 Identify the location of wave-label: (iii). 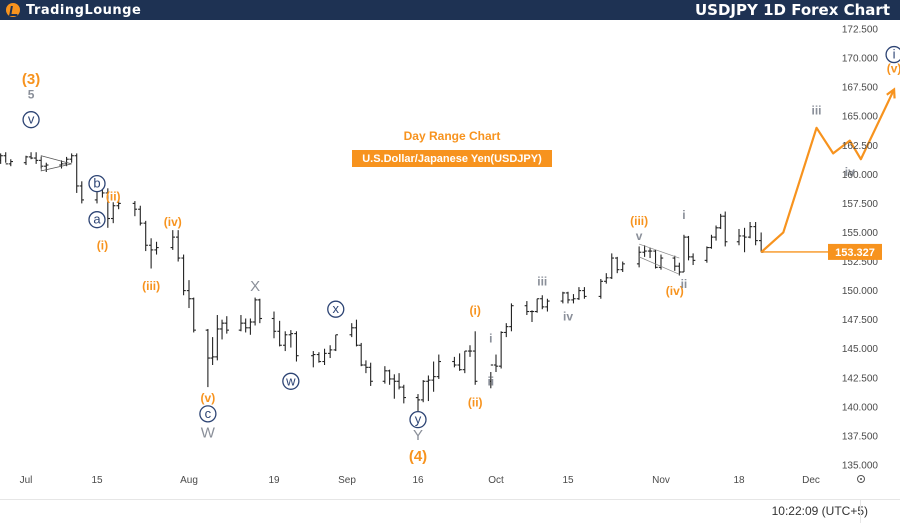
(639, 221).